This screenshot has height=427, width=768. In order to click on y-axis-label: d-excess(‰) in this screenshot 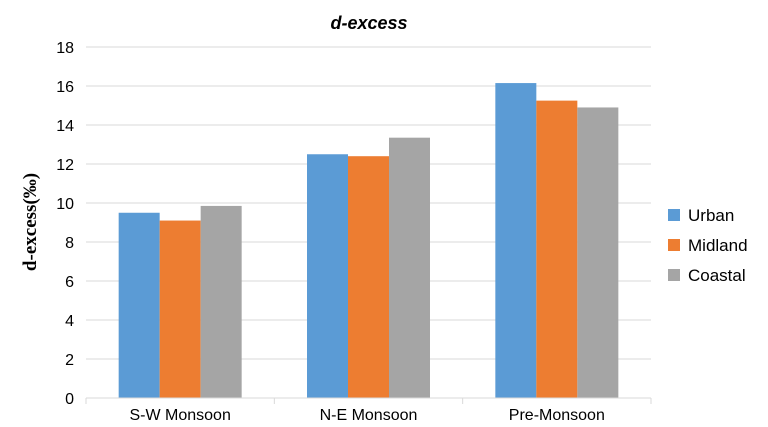, I will do `click(30, 222)`.